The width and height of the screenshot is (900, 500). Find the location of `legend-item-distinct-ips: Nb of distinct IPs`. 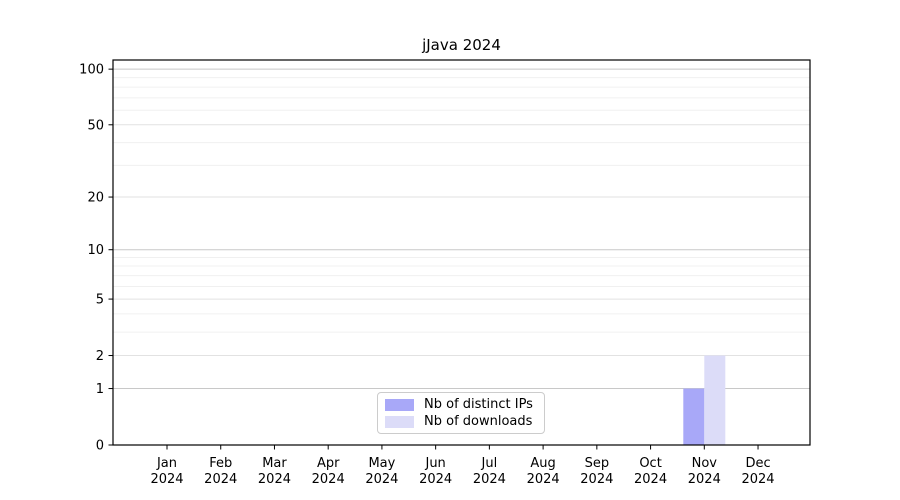

legend-item-distinct-ips: Nb of distinct IPs is located at coordinates (464, 405).